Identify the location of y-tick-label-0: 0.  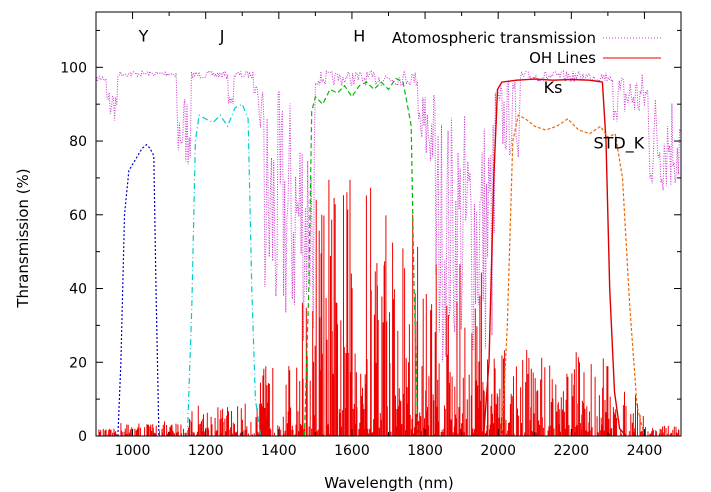
(82, 437).